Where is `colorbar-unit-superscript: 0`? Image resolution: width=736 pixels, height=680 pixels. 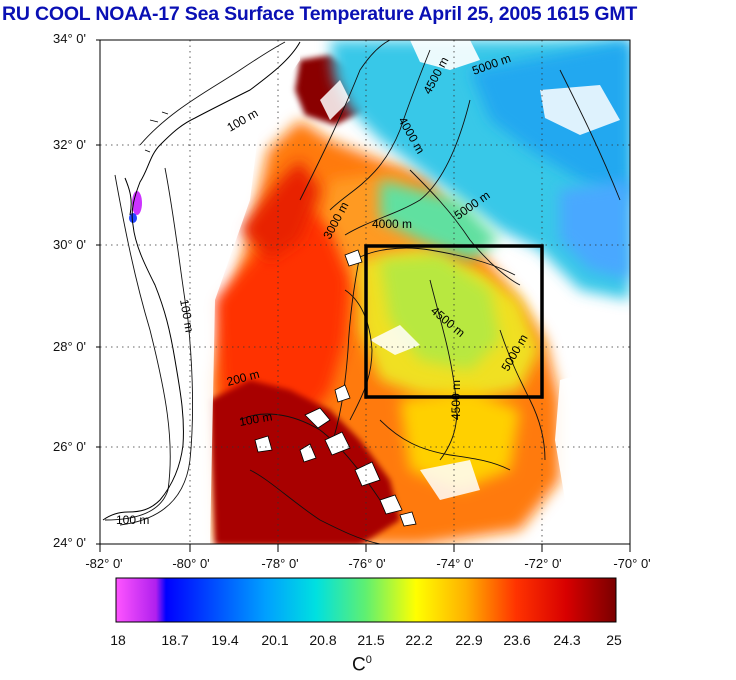 colorbar-unit-superscript: 0 is located at coordinates (368, 660).